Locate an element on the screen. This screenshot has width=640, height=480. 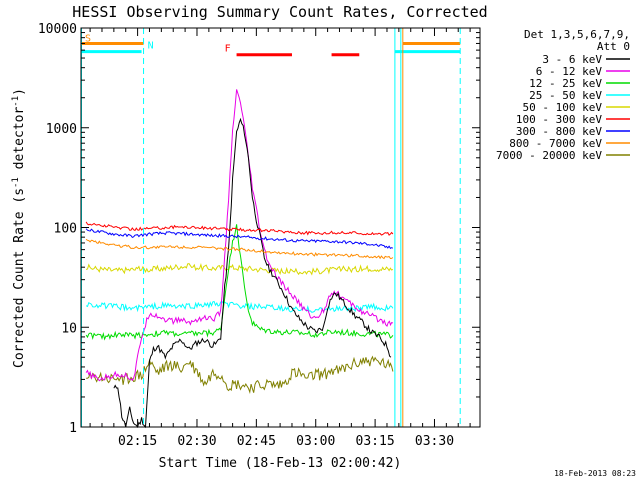
y-tick-label: 1000 is located at coordinates (61, 129).